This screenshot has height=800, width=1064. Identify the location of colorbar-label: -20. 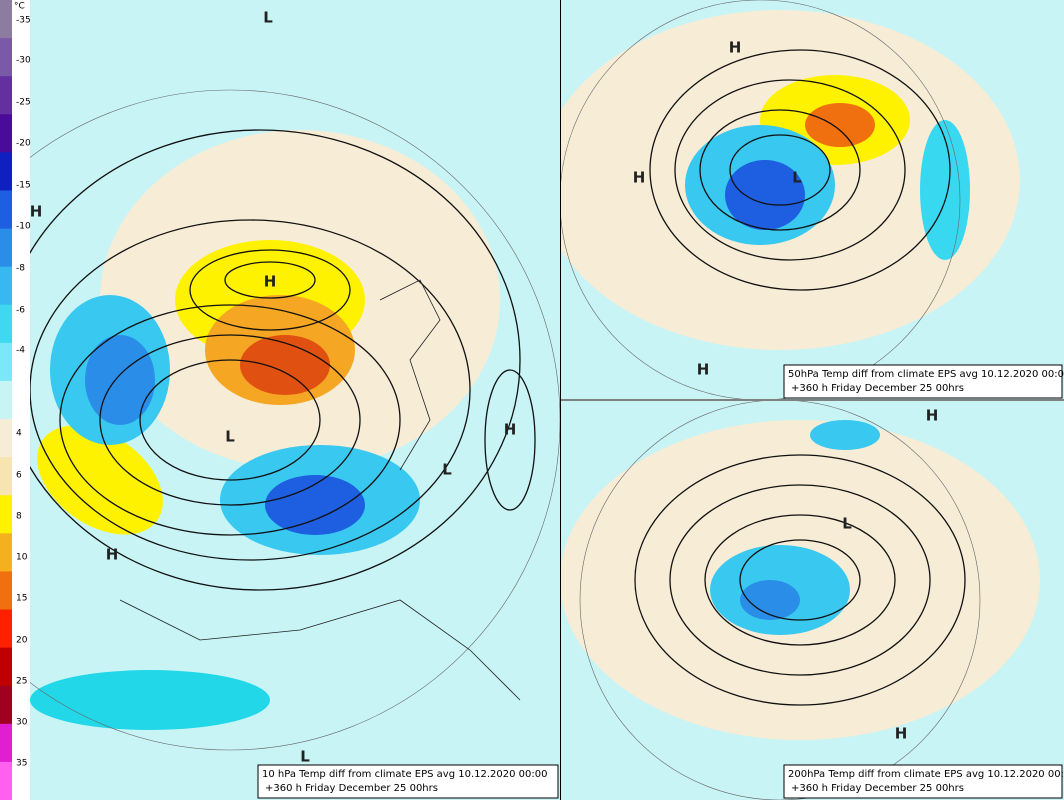
(23, 144).